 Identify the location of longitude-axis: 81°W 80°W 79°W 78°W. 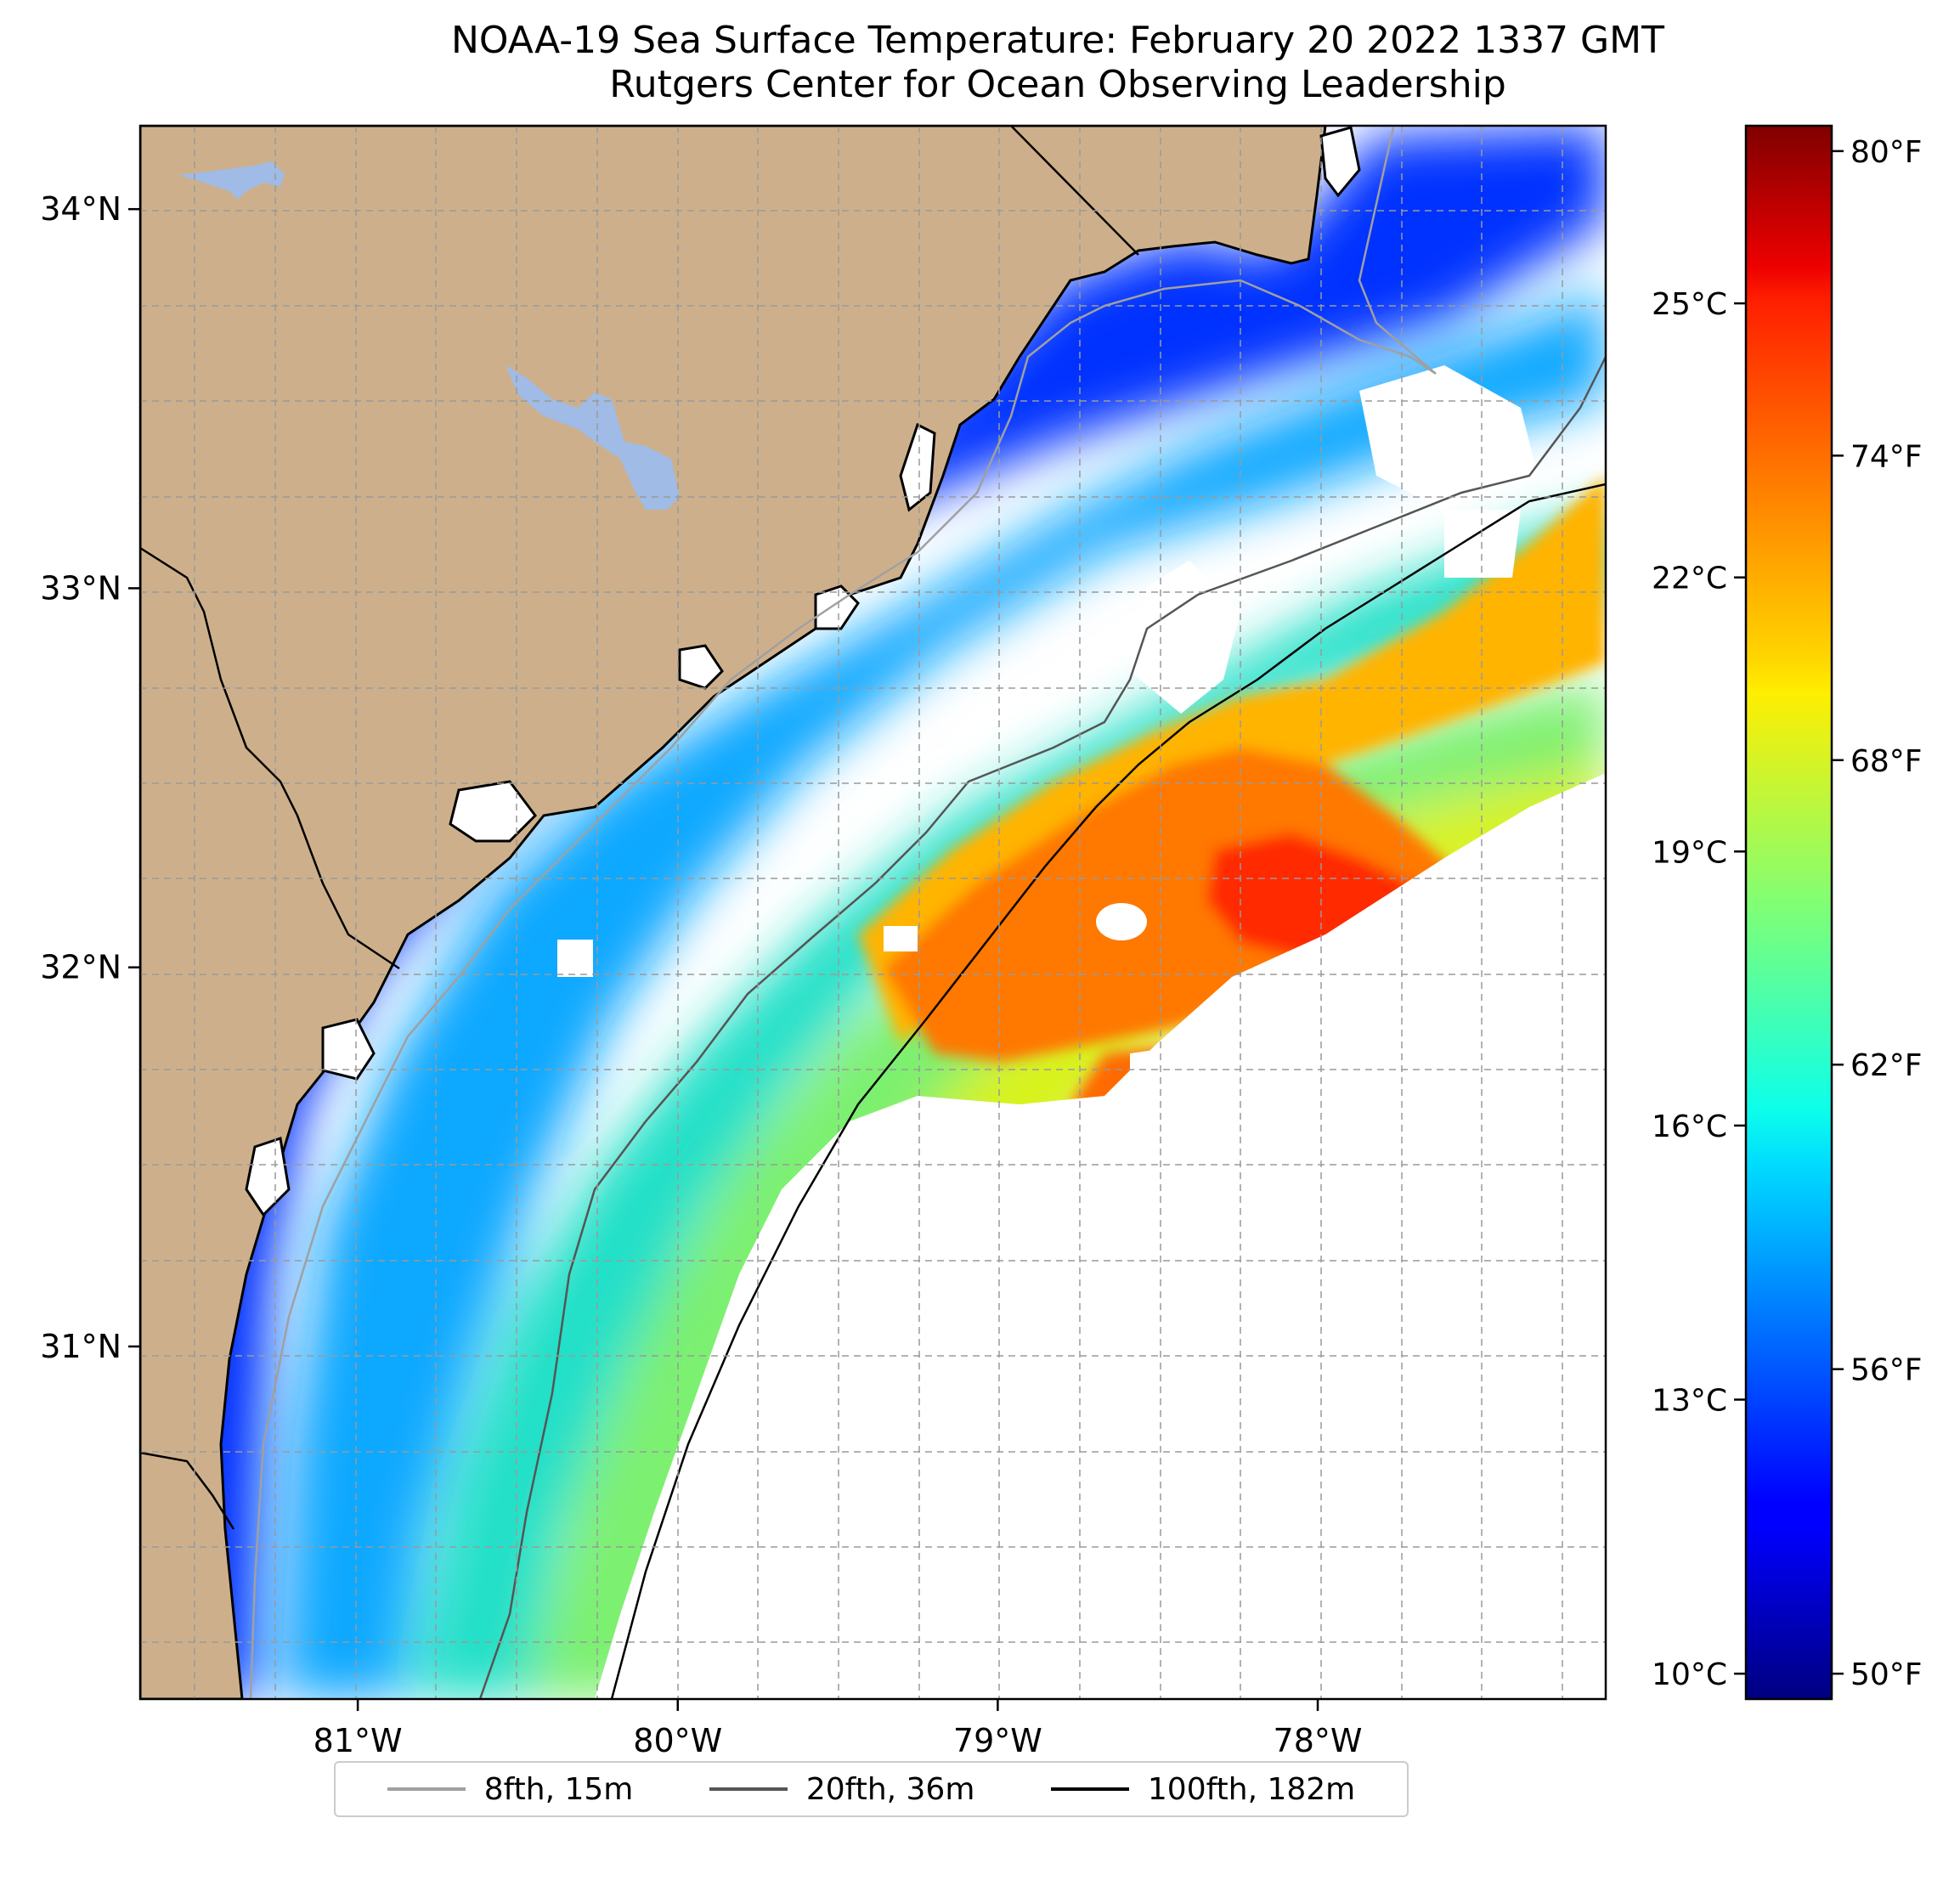
(838, 1729).